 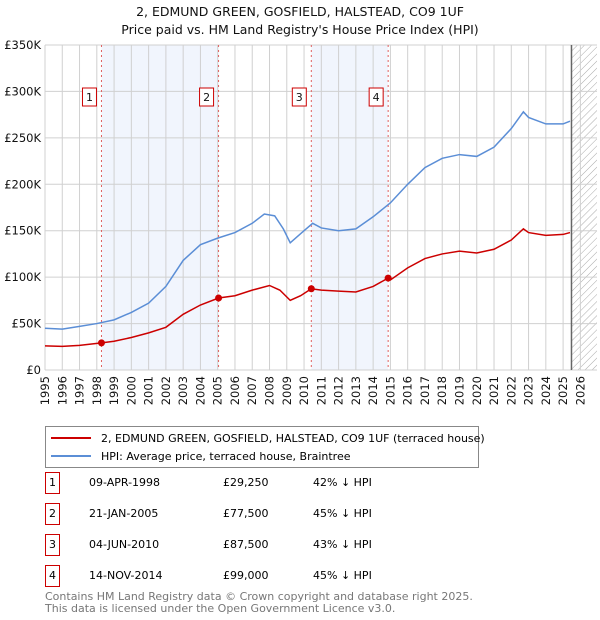 What do you see at coordinates (235, 390) in the screenshot?
I see `x-tick-label: 2006` at bounding box center [235, 390].